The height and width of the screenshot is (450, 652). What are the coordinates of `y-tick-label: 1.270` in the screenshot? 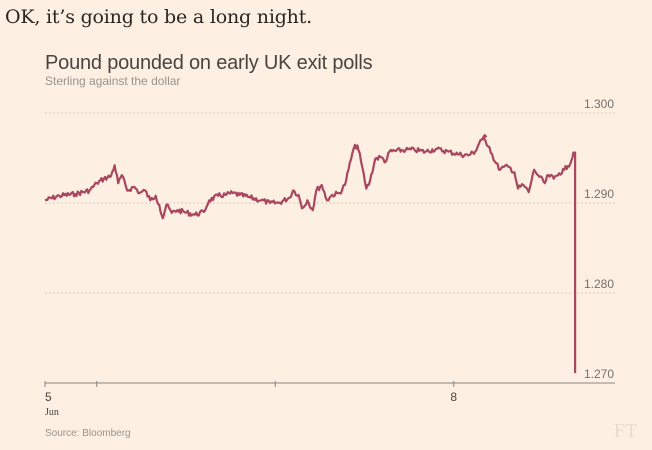 It's located at (599, 374).